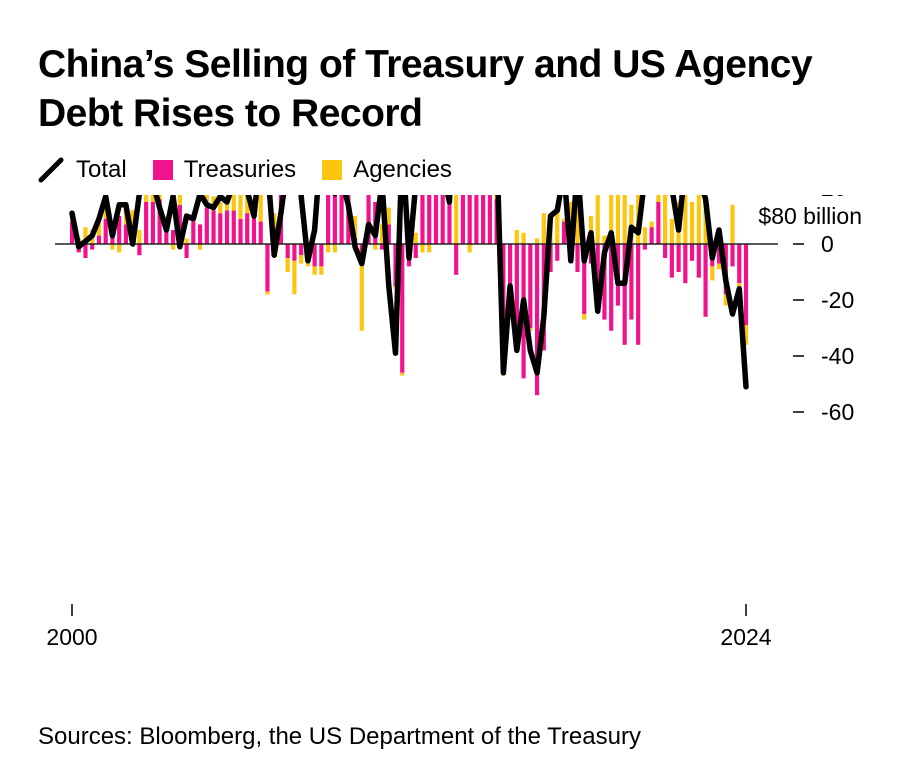  What do you see at coordinates (402, 169) in the screenshot?
I see `legend-label-agencies: Agencies` at bounding box center [402, 169].